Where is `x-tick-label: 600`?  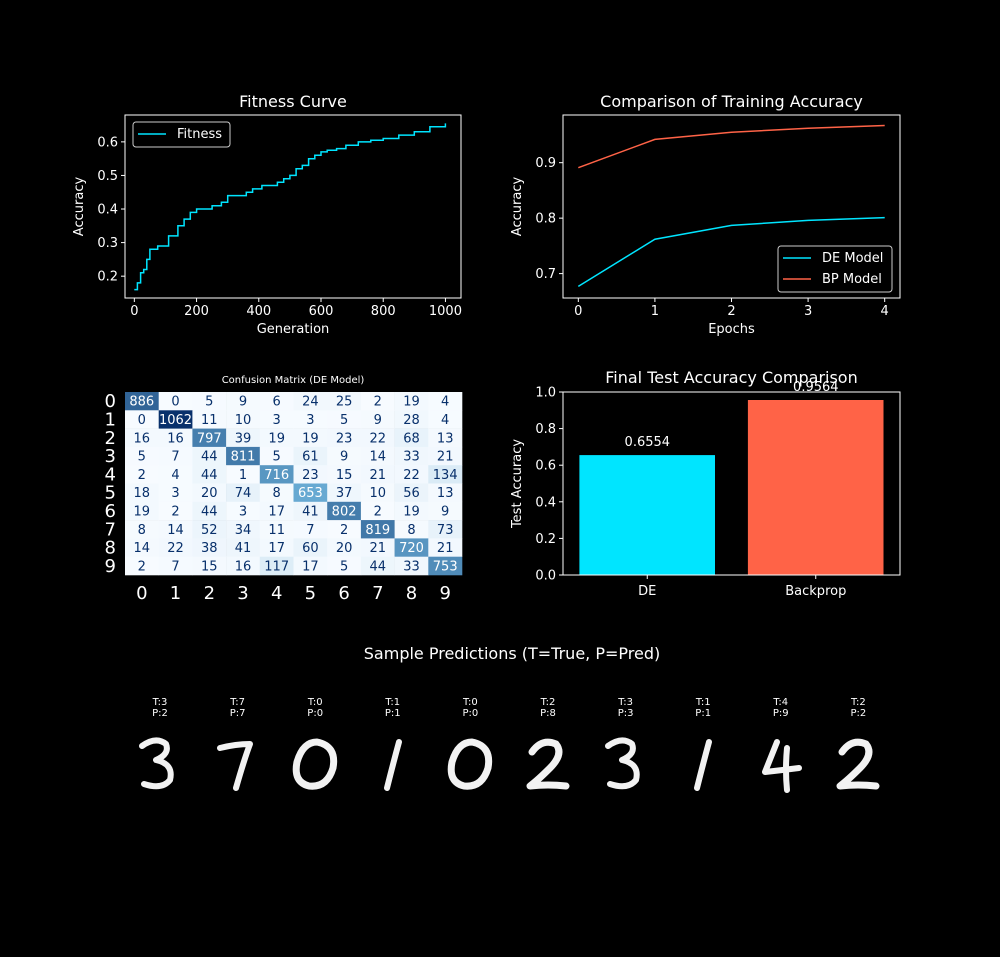
x-tick-label: 600 is located at coordinates (321, 311).